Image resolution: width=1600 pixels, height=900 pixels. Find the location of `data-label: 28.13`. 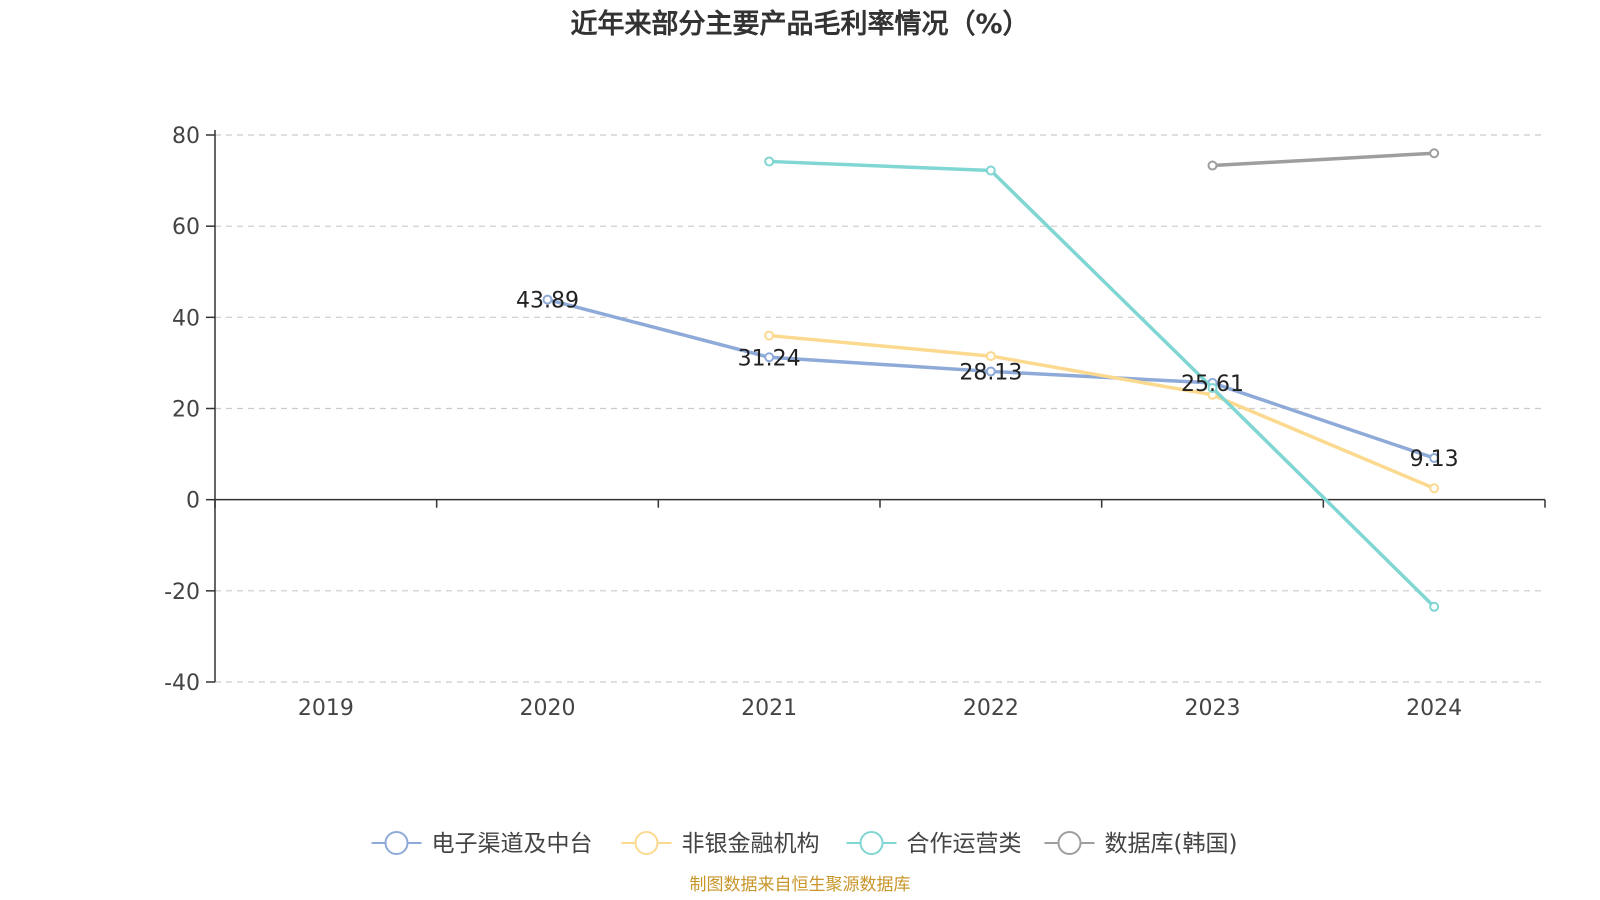

data-label: 28.13 is located at coordinates (990, 372).